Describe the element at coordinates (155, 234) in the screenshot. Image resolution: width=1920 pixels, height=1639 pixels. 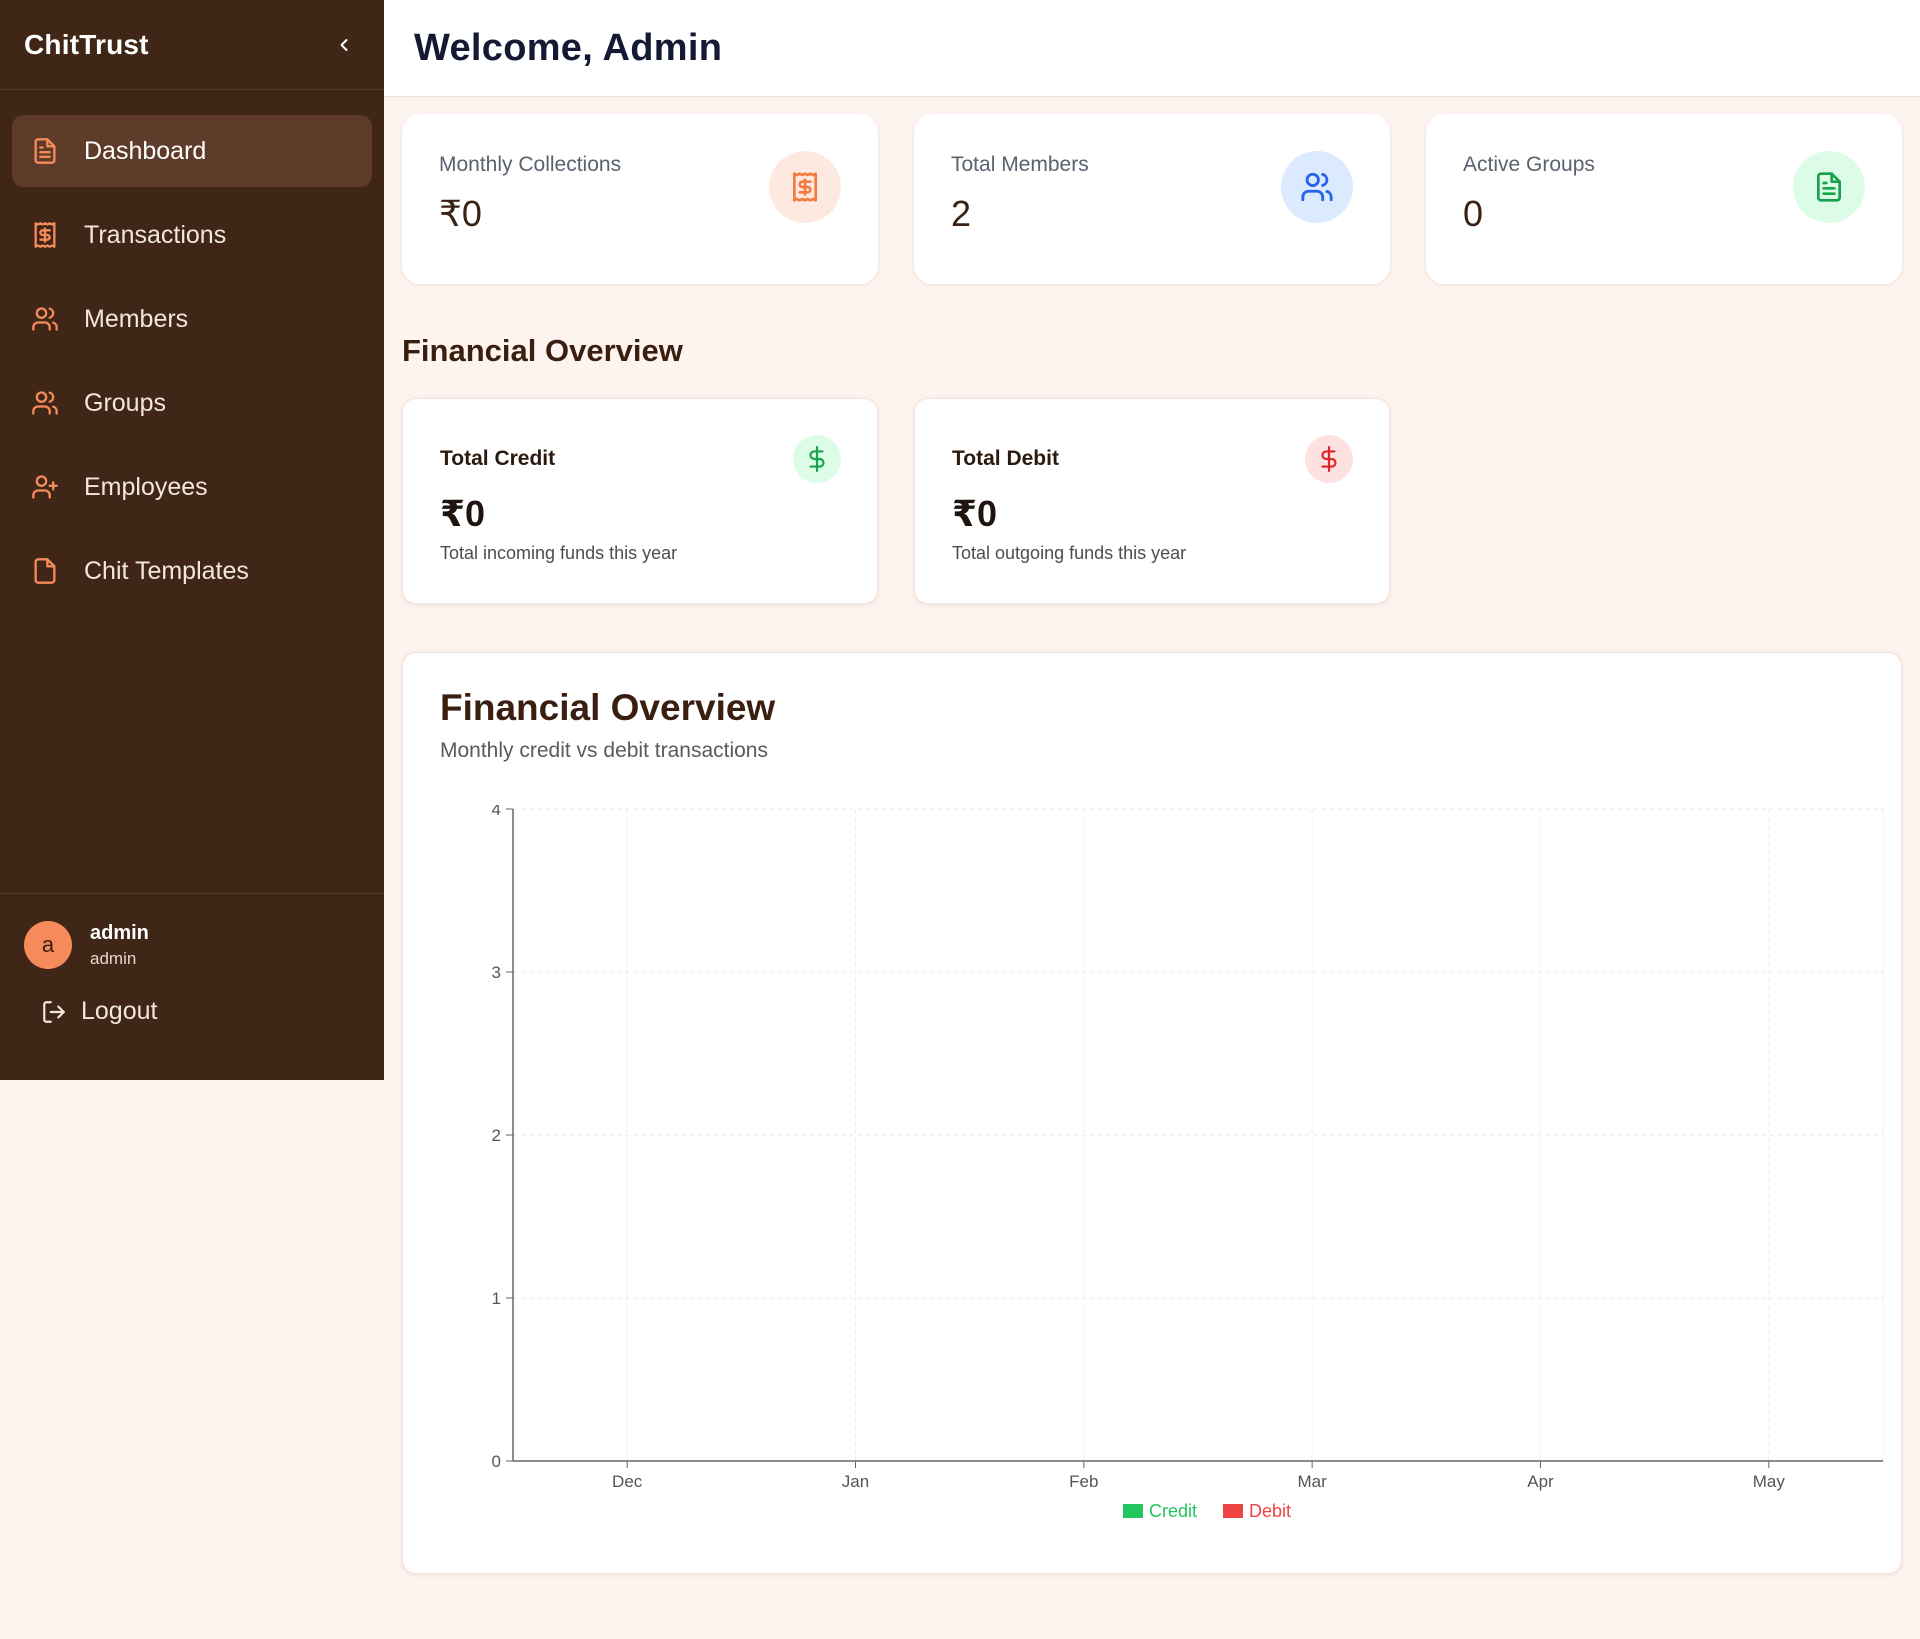
I see `sidebar-item-label: Transactions` at that location.